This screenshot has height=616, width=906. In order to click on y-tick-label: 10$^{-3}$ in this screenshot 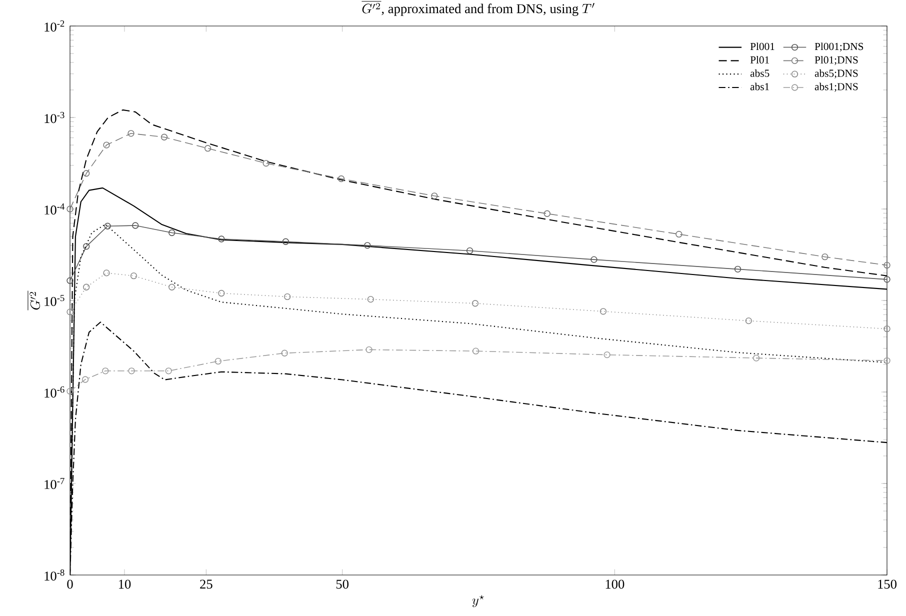, I will do `click(54, 118)`.